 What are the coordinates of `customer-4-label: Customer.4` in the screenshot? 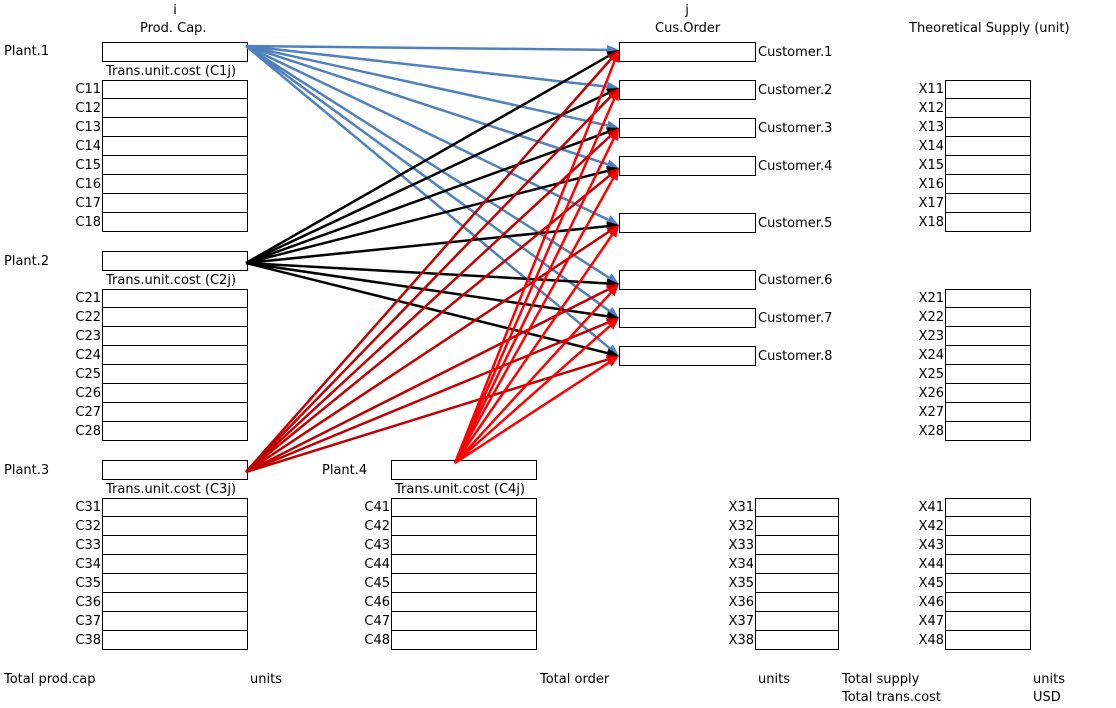 It's located at (795, 166).